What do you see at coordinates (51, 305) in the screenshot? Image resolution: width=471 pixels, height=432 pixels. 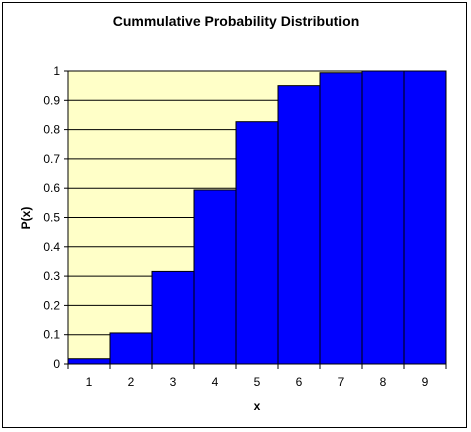 I see `y-tick-label: 0.2` at bounding box center [51, 305].